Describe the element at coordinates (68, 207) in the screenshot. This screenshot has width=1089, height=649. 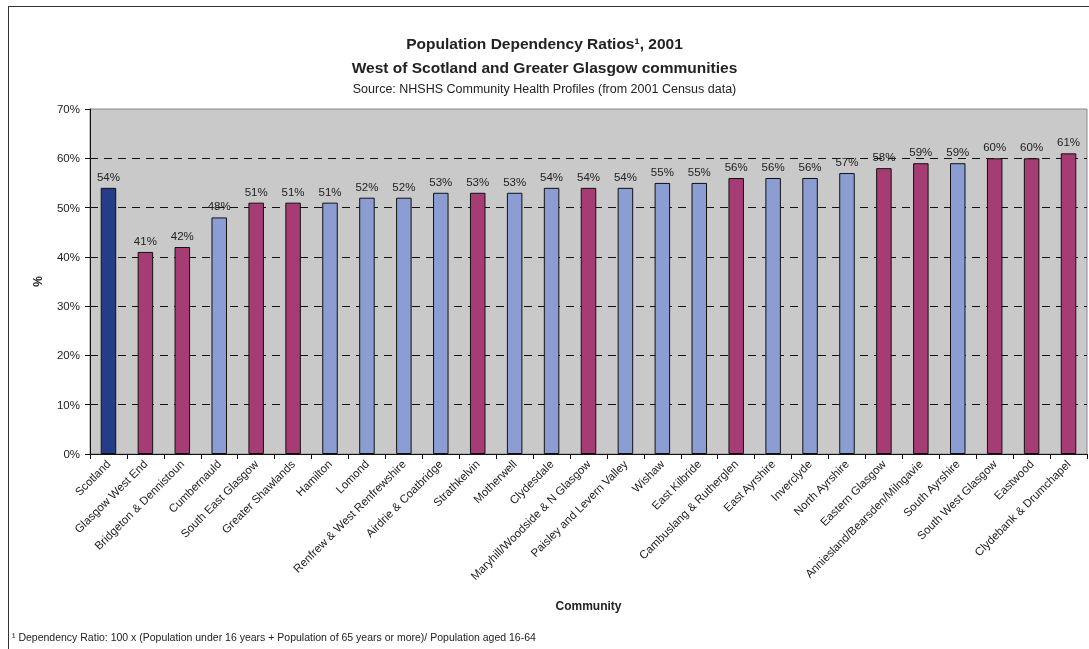
I see `y-tick-label: 50%` at that location.